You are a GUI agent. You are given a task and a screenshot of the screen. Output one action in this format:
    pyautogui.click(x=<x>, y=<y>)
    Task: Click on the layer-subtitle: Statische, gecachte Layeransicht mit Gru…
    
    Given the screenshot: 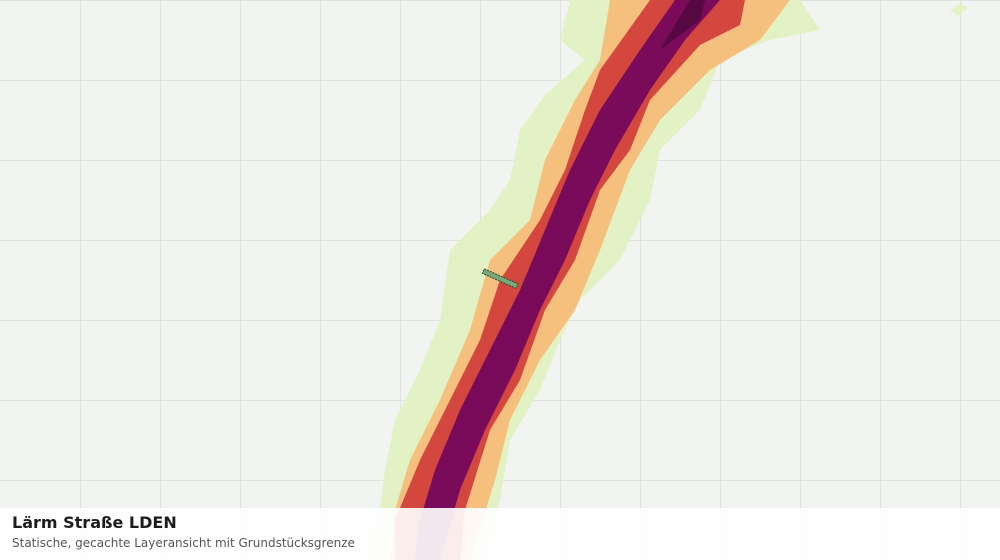 What is the action you would take?
    pyautogui.click(x=183, y=543)
    